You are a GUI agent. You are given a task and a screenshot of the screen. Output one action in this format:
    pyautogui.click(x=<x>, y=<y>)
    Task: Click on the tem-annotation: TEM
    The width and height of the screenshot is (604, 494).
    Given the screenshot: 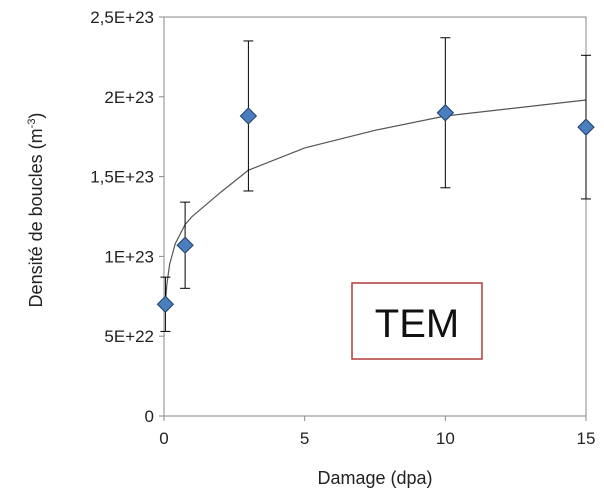 What is the action you would take?
    pyautogui.click(x=417, y=321)
    